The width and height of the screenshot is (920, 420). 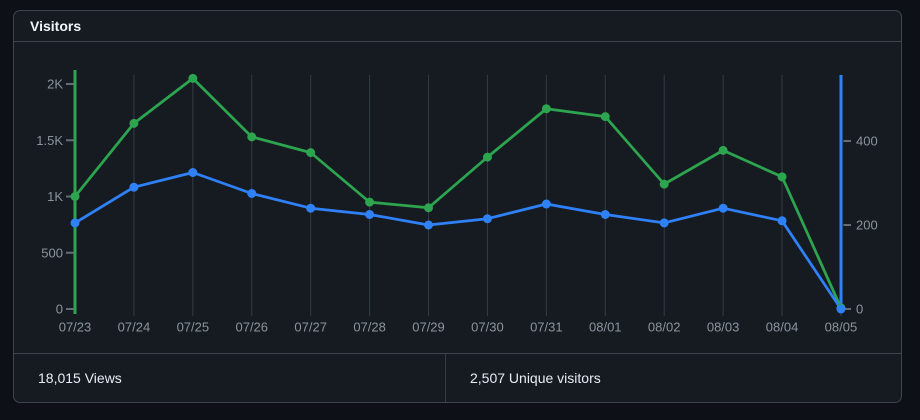 What do you see at coordinates (859, 309) in the screenshot?
I see `right-axis-label: 0` at bounding box center [859, 309].